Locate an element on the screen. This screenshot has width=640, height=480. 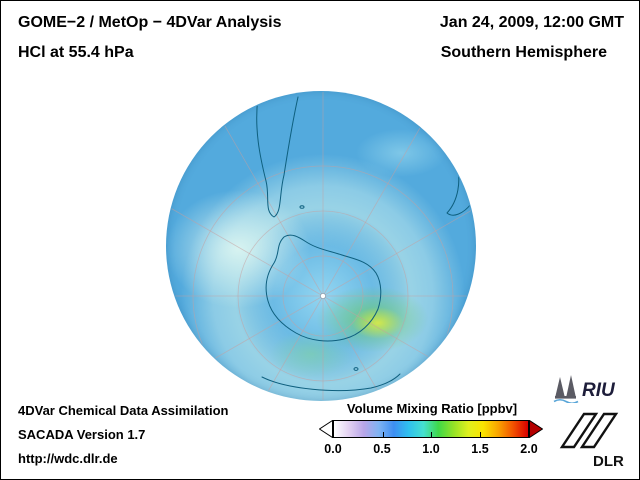
colorbar-tick-labels: 0.0 0.5 1.0 1.5 2.0 is located at coordinates (430, 449).